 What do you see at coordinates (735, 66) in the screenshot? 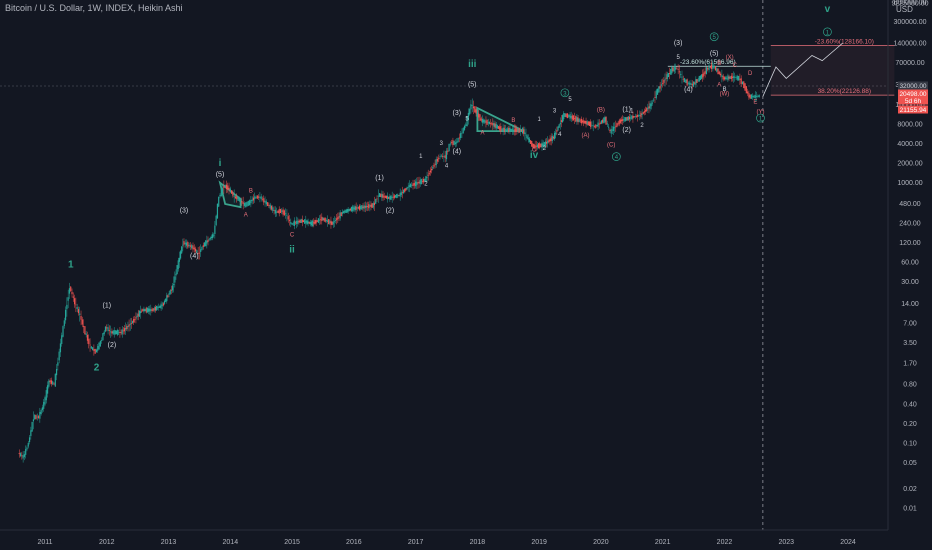
I see `wave-label: C` at bounding box center [735, 66].